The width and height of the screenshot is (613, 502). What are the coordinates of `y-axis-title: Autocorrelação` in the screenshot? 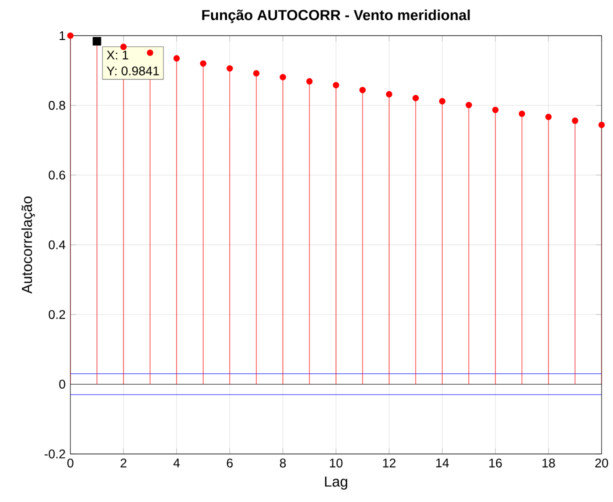 It's located at (28, 245).